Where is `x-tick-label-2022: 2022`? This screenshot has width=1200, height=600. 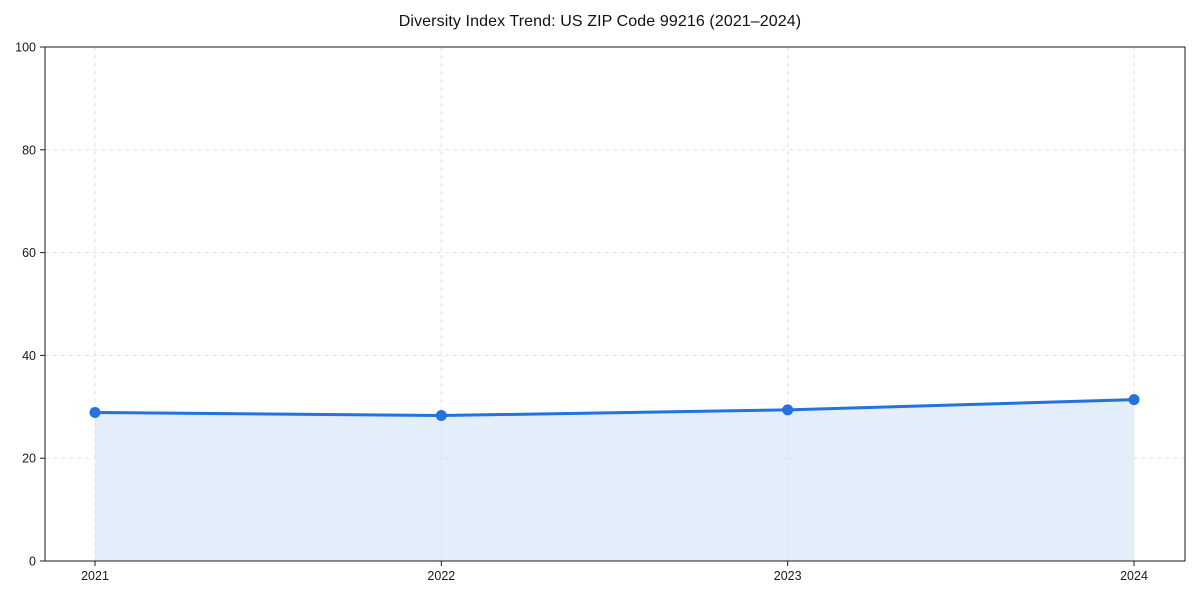
x-tick-label-2022: 2022 is located at coordinates (441, 576).